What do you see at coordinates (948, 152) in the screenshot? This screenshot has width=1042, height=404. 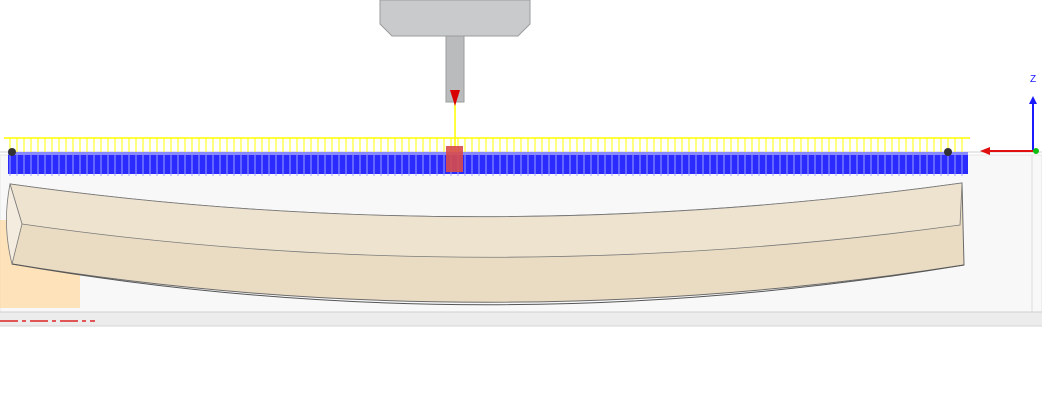 I see `toolpath-end-marker` at bounding box center [948, 152].